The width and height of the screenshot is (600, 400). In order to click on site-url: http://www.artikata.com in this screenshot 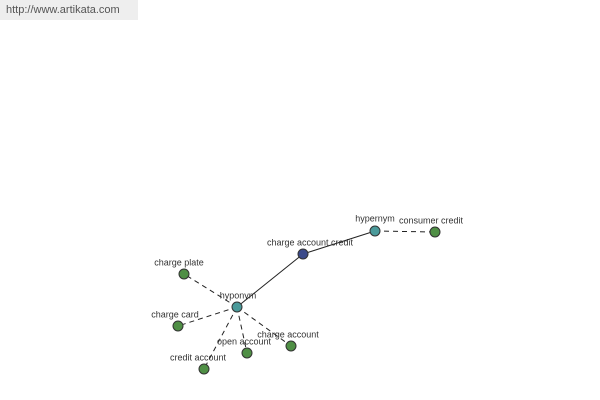, I will do `click(69, 10)`.